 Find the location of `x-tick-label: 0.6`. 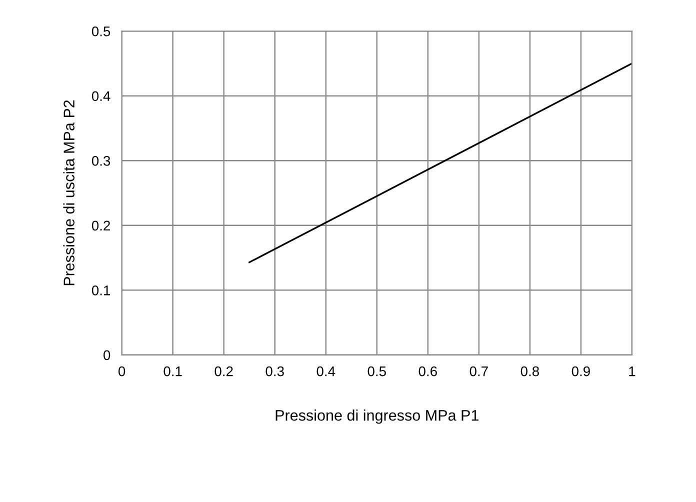

x-tick-label: 0.6 is located at coordinates (427, 371).